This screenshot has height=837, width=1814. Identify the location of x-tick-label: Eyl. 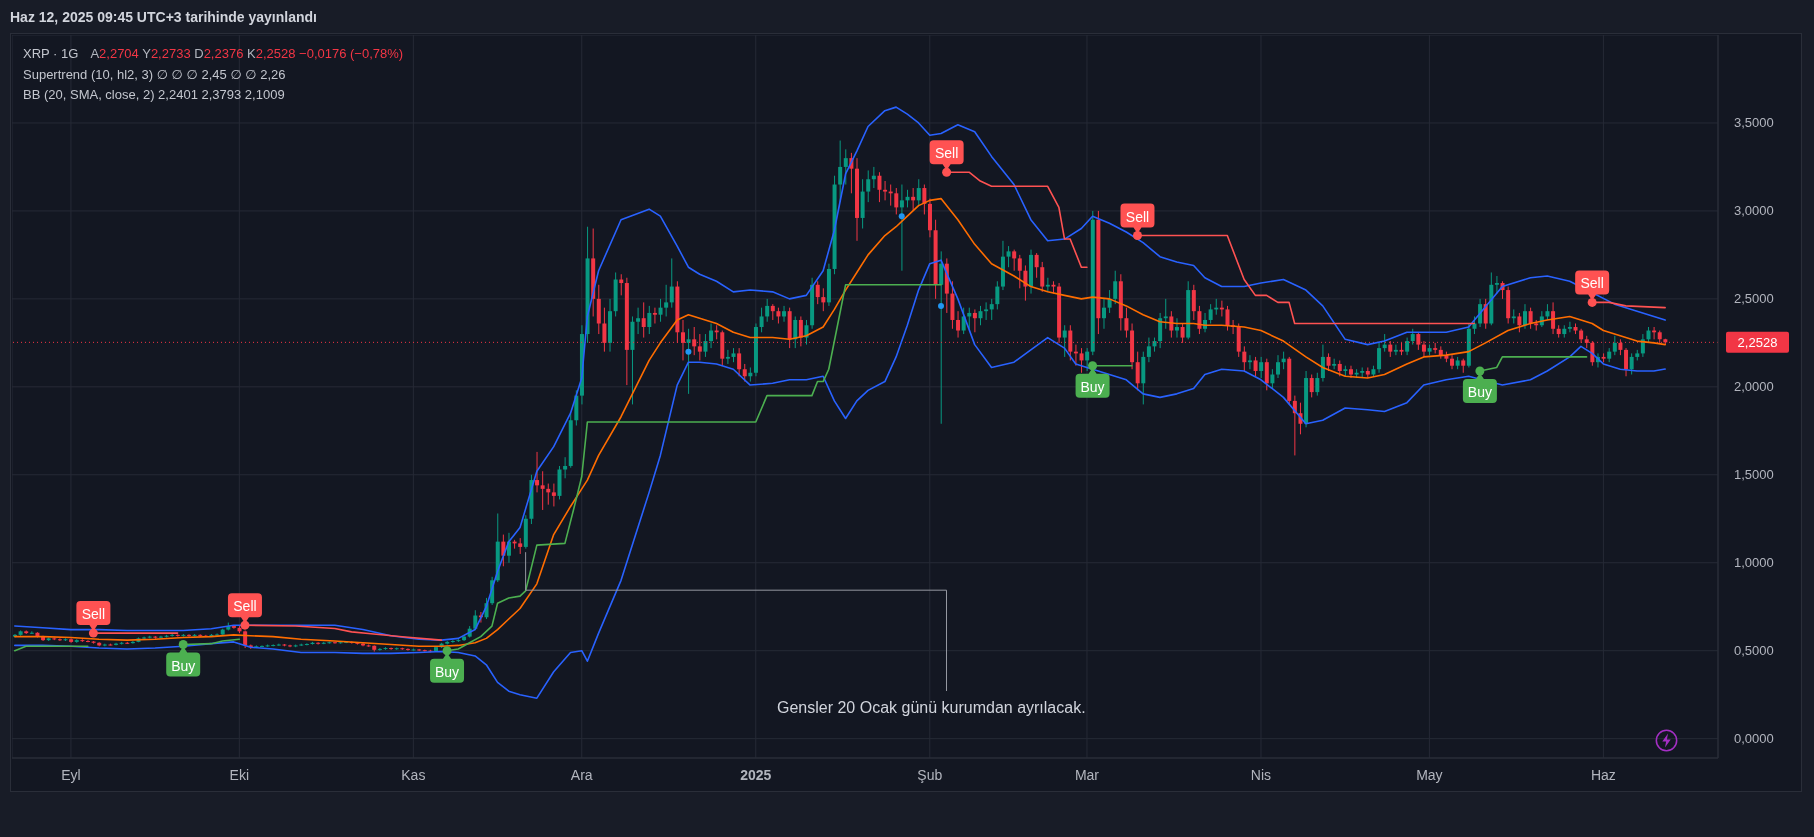
(71, 775).